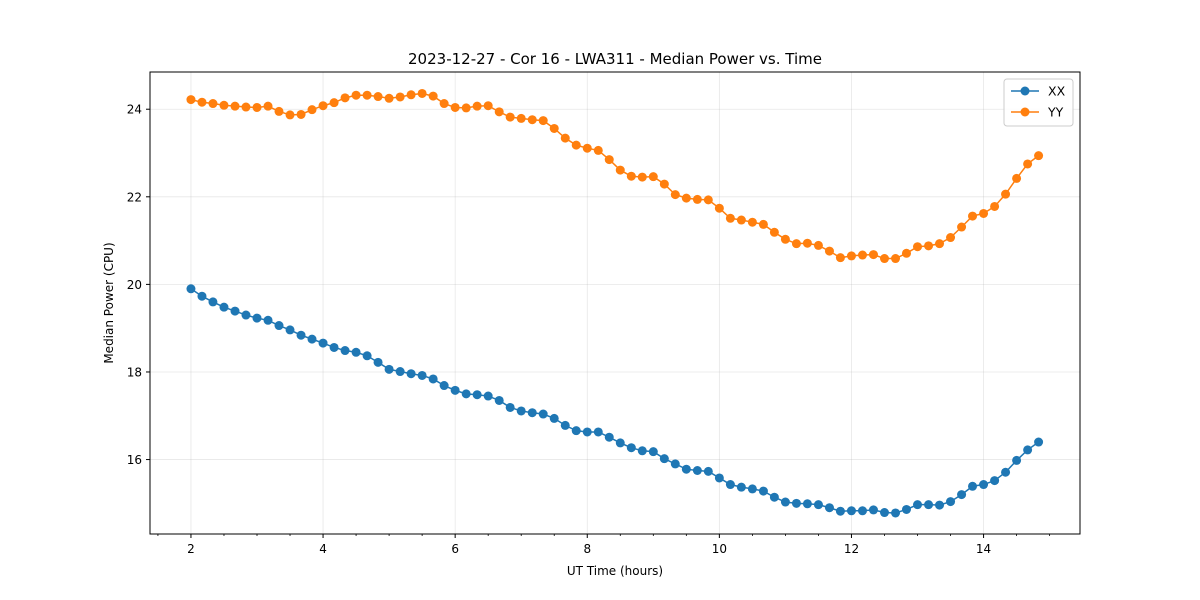 The width and height of the screenshot is (1200, 600). What do you see at coordinates (615, 571) in the screenshot?
I see `x-axis-label: UT Time (hours)` at bounding box center [615, 571].